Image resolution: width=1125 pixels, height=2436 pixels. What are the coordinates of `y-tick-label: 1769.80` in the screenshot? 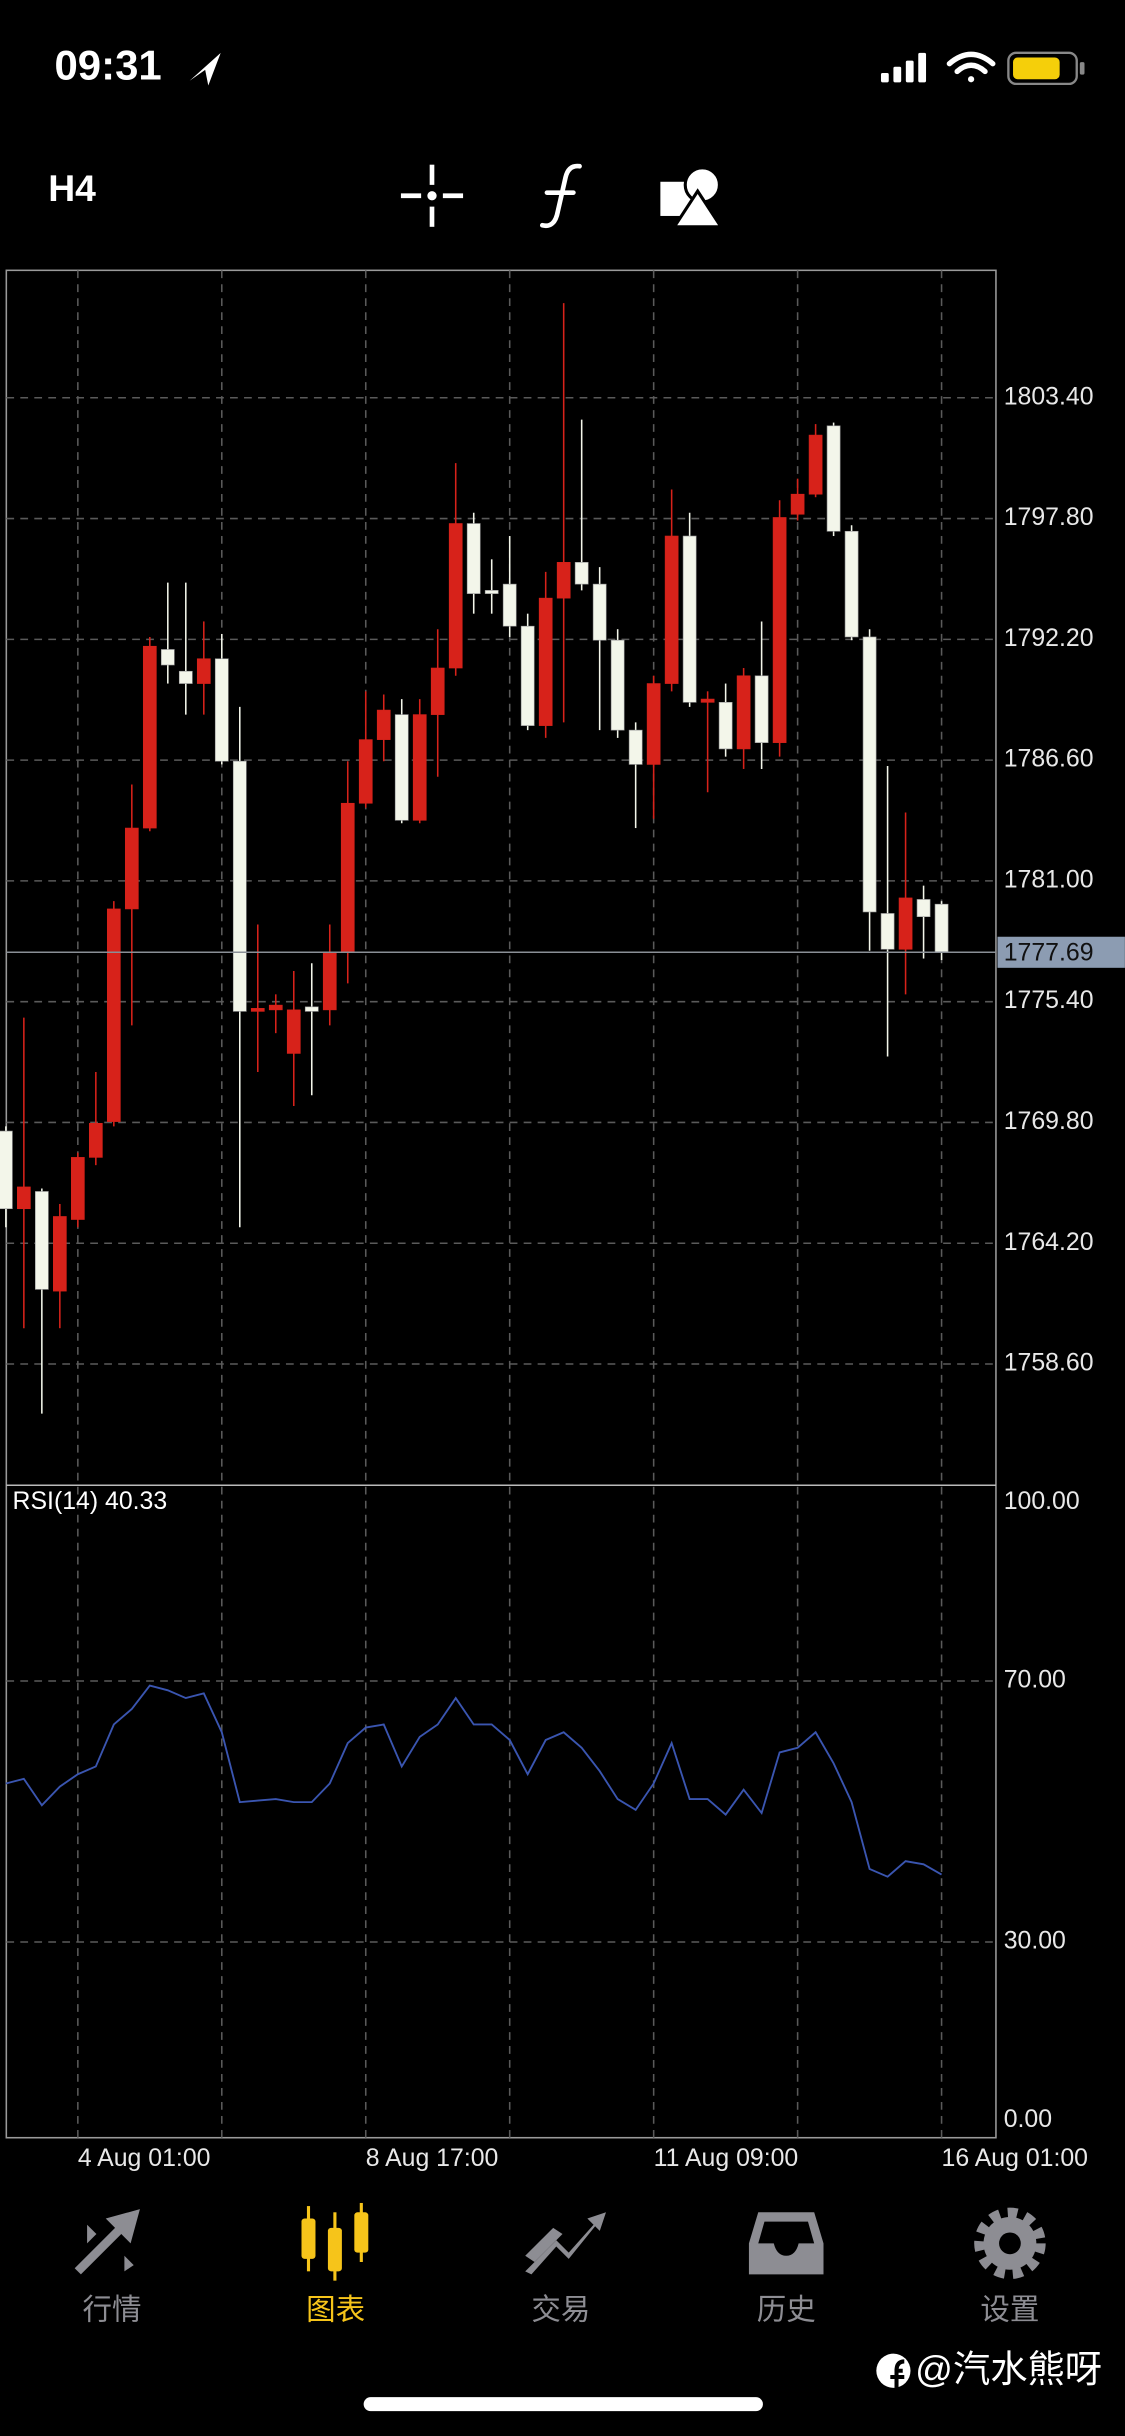 It's located at (1049, 1121).